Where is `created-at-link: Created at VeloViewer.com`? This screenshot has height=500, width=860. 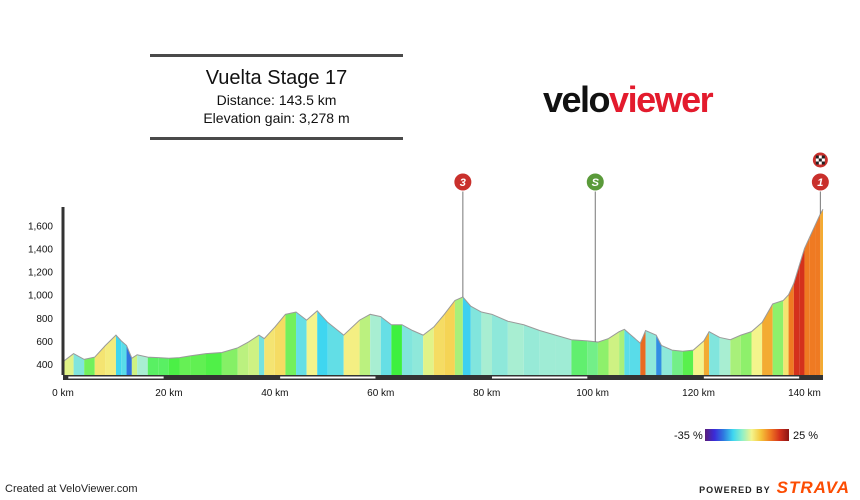
created-at-link: Created at VeloViewer.com is located at coordinates (71, 489).